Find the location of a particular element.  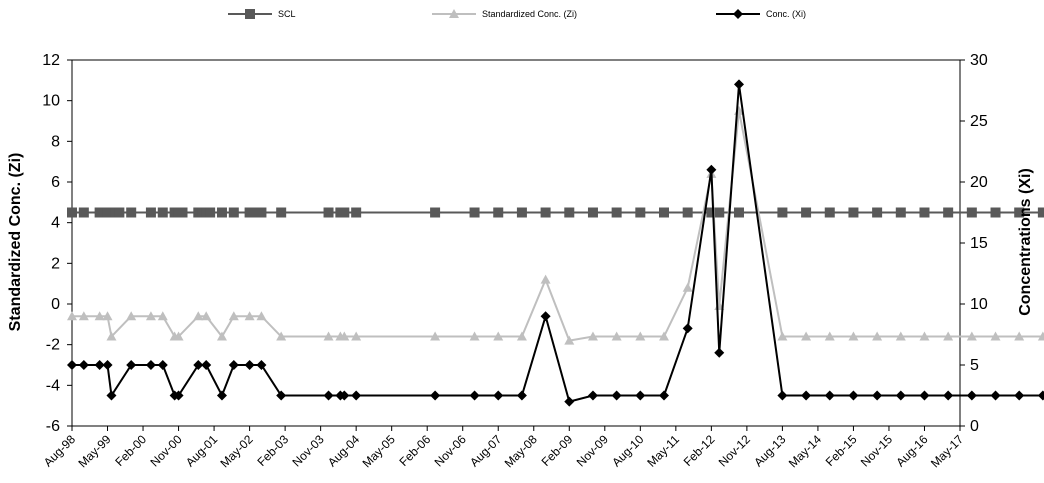

y-right-tick-label: 20 is located at coordinates (979, 182).